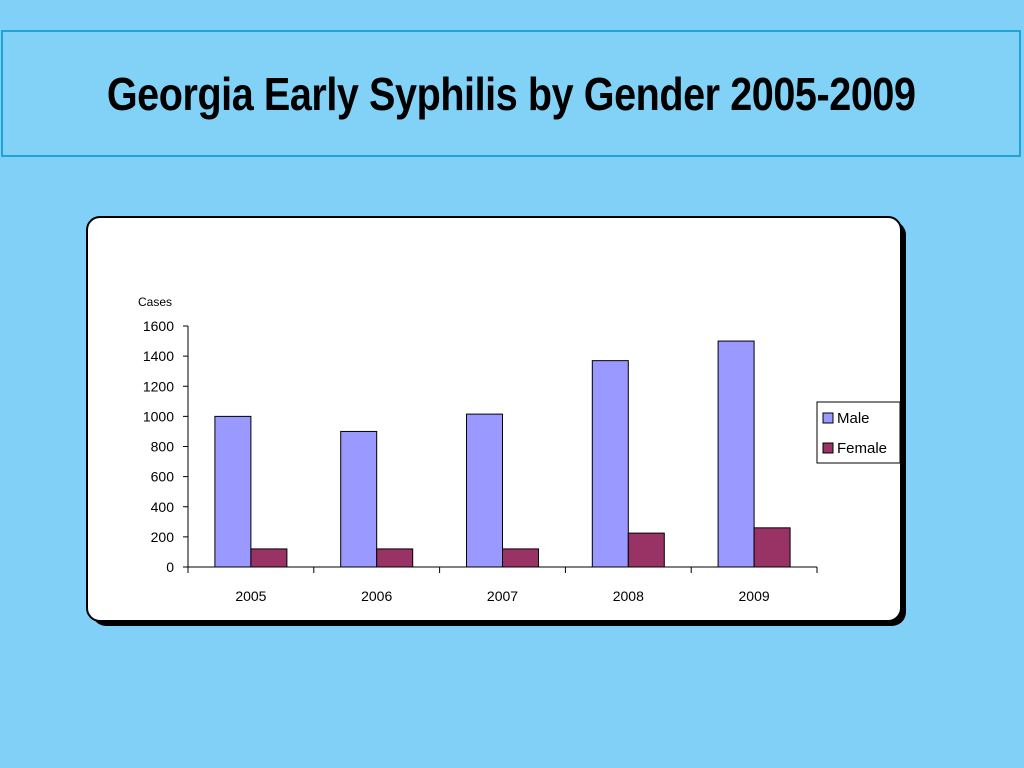 This screenshot has width=1024, height=768. Describe the element at coordinates (862, 448) in the screenshot. I see `legend-label-female: Female` at that location.